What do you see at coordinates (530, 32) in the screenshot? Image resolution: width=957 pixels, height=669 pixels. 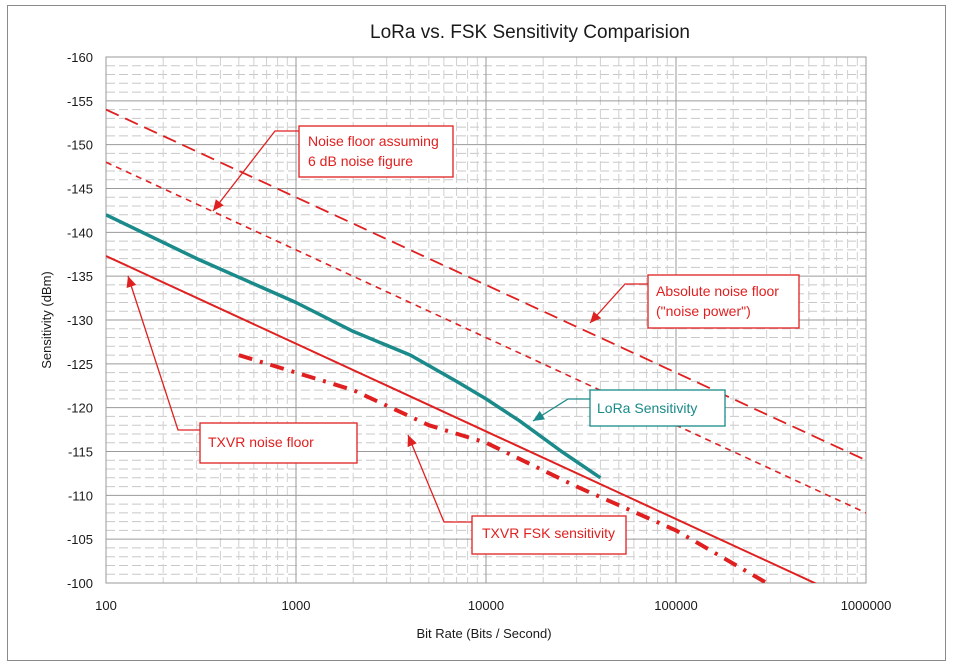 I see `chart-title: LoRa vs. FSK Sensitivity Comparision` at bounding box center [530, 32].